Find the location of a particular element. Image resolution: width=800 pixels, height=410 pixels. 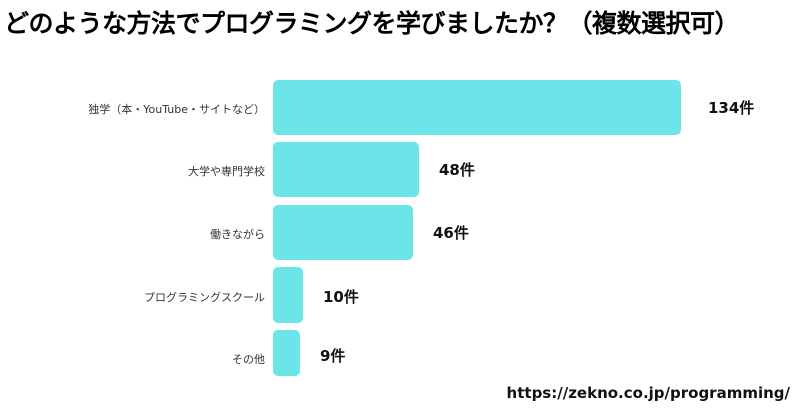

value-label: 46件 is located at coordinates (451, 233).